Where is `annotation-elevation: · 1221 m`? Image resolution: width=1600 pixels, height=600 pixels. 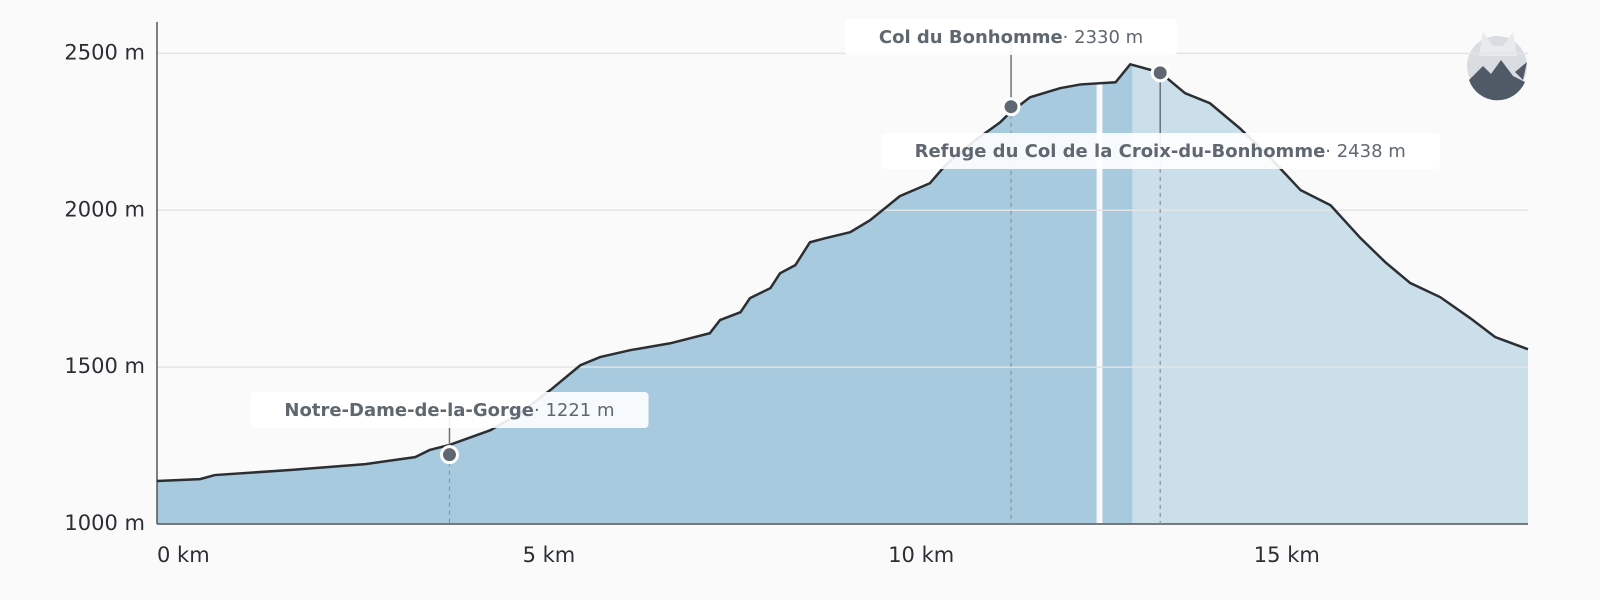
annotation-elevation: · 1221 m is located at coordinates (574, 410).